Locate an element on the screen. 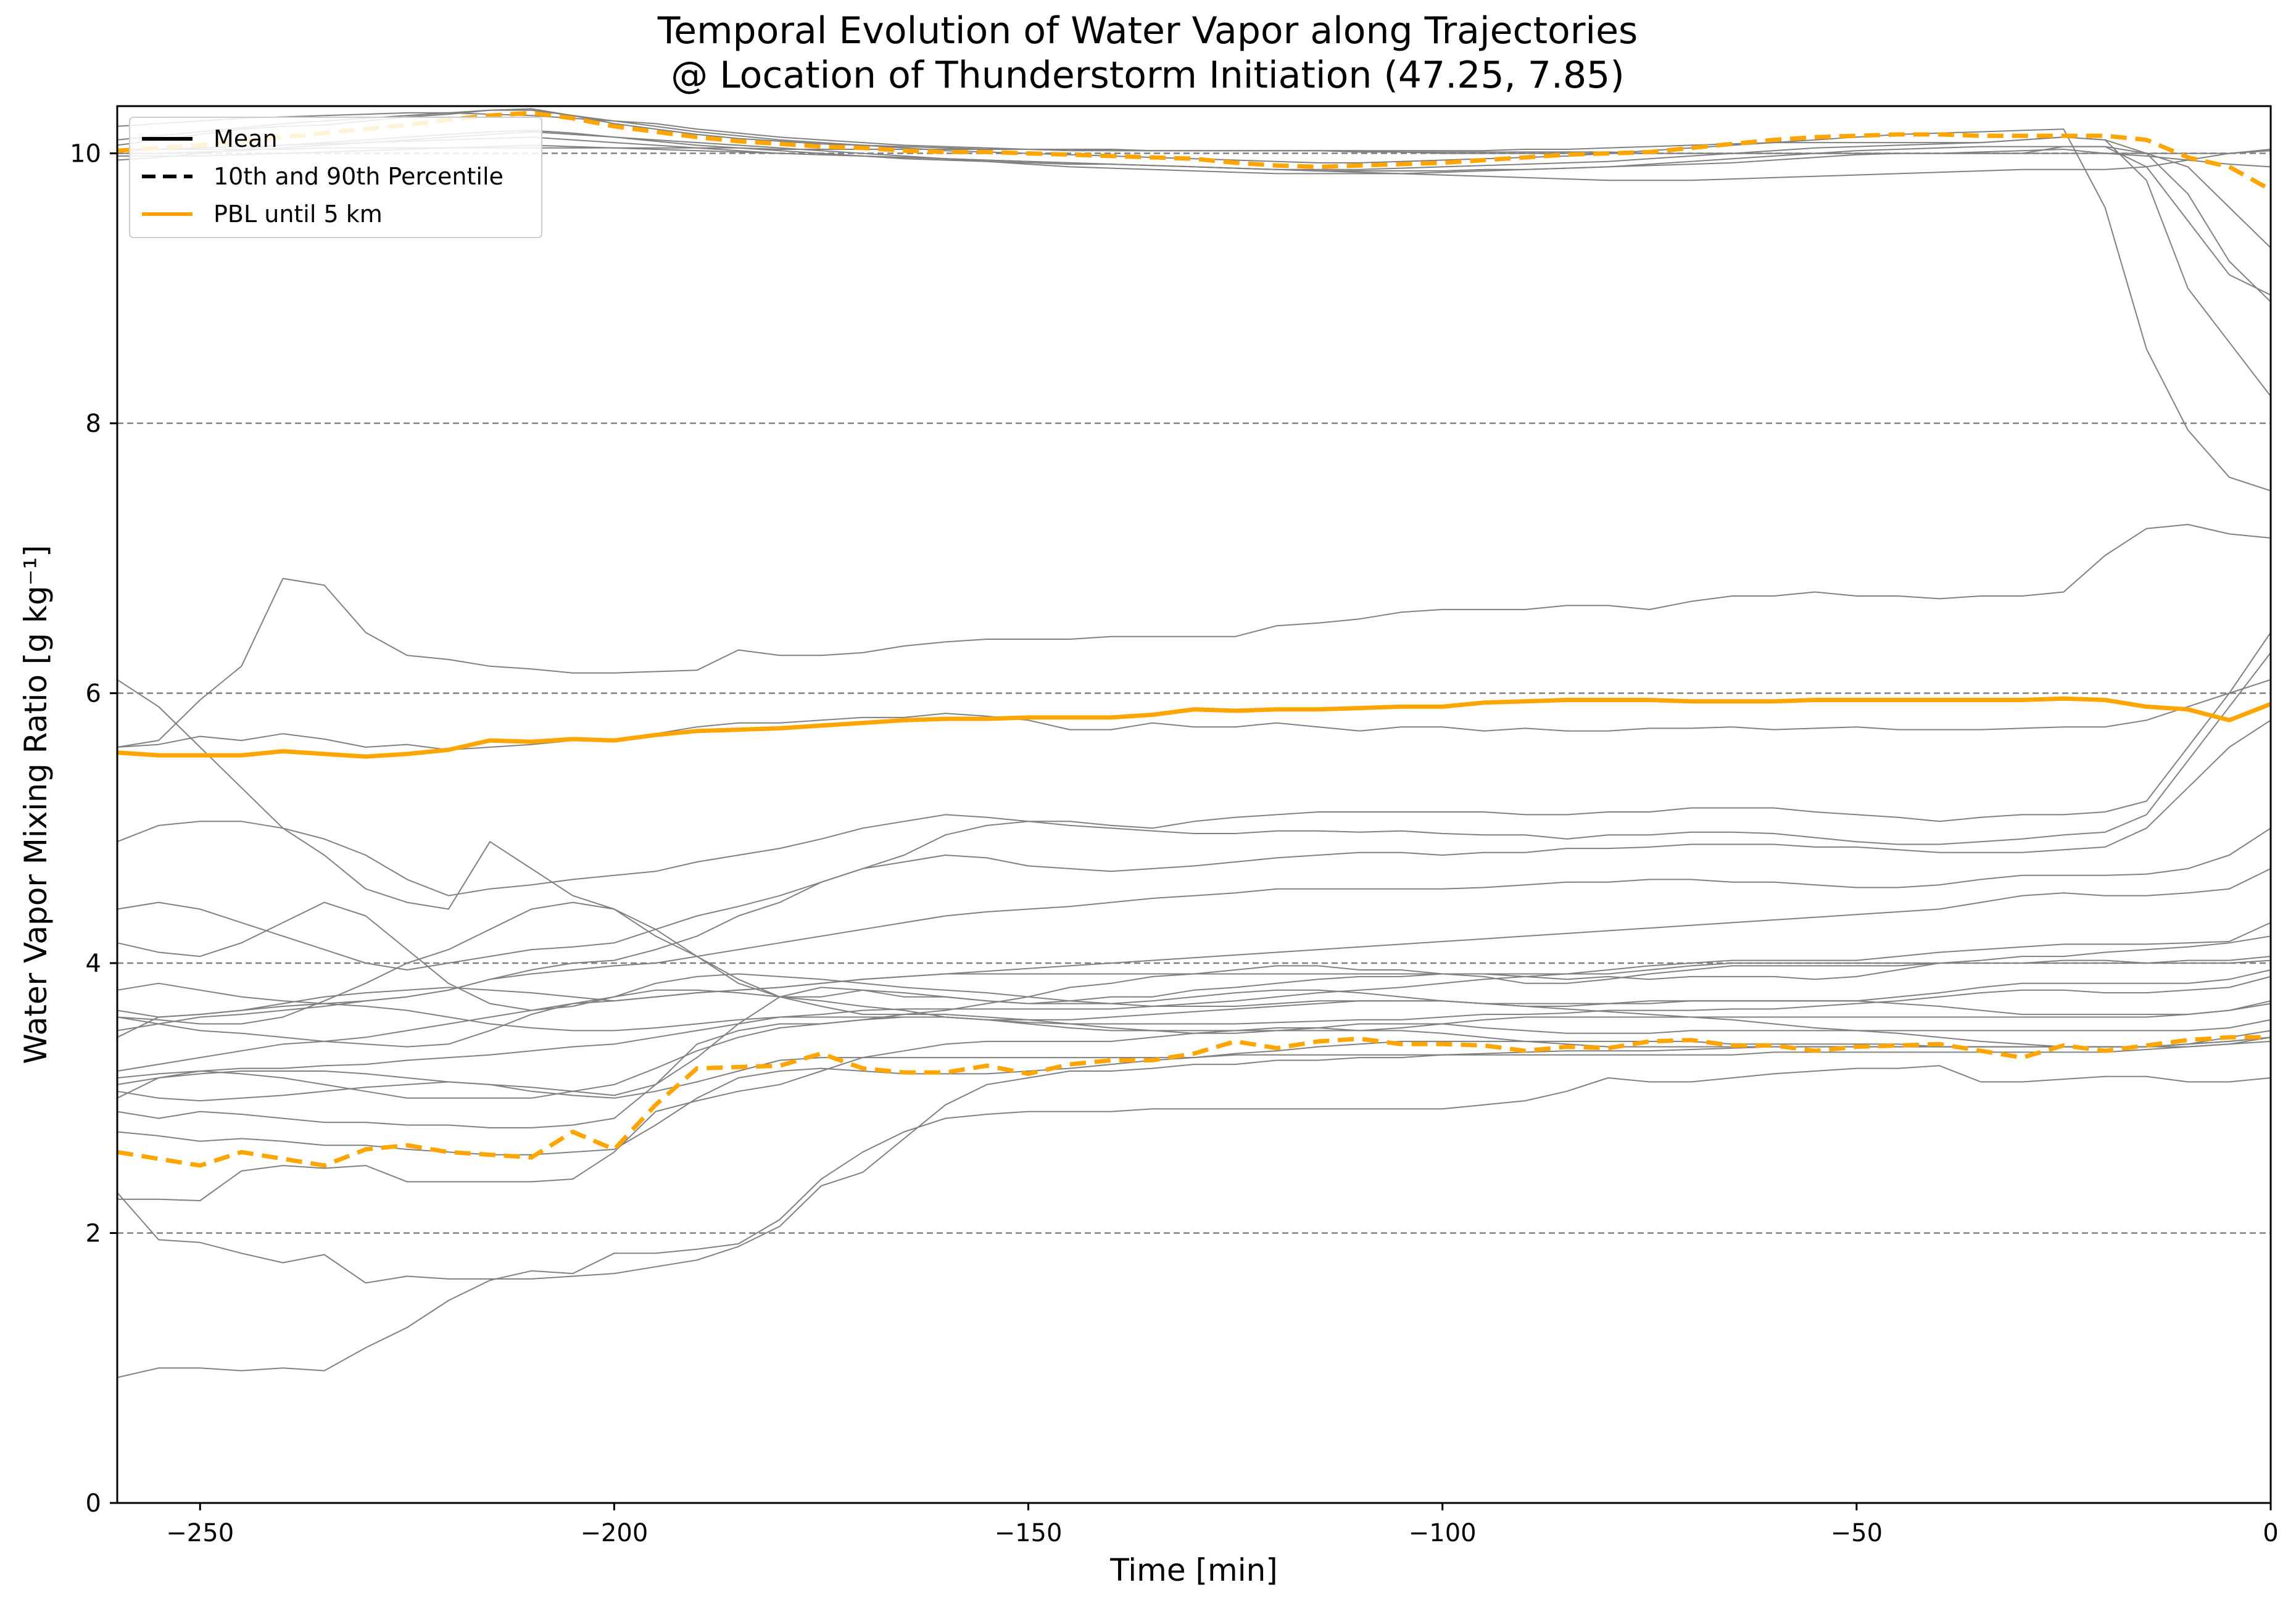 The width and height of the screenshot is (2296, 1606). y-tick-label: 8 is located at coordinates (93, 424).